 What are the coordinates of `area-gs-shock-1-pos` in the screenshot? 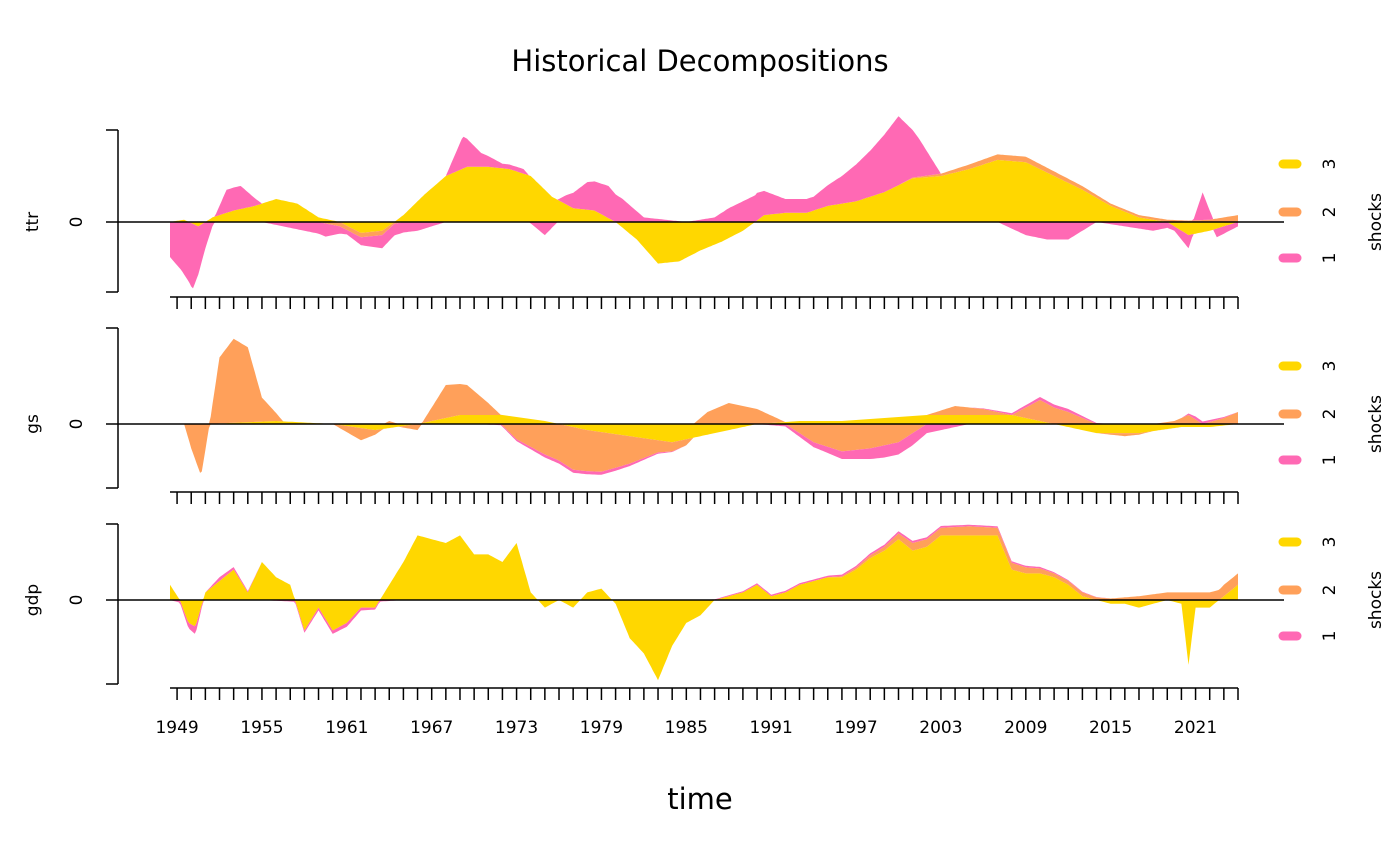 It's located at (704, 381).